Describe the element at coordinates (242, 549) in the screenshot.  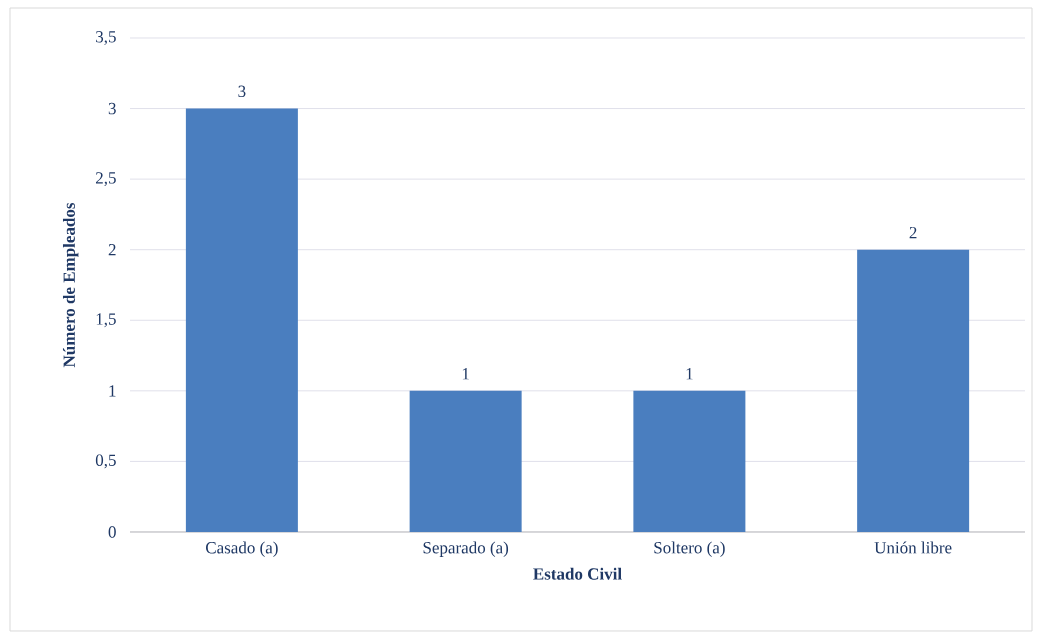
I see `x-tick-label: Casado (a)` at that location.